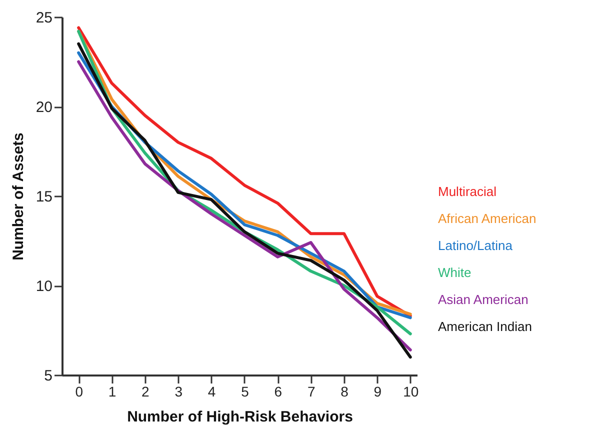 The image size is (592, 438). What do you see at coordinates (245, 392) in the screenshot?
I see `x-tick-label: 5` at bounding box center [245, 392].